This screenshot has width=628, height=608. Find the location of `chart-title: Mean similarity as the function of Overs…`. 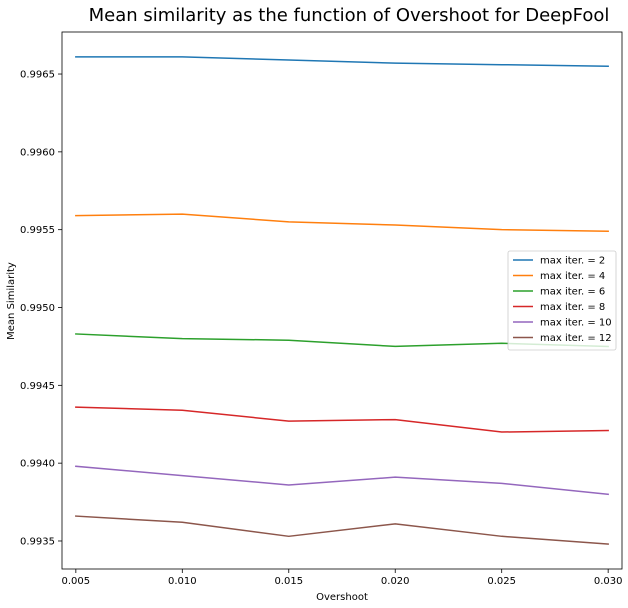

chart-title: Mean similarity as the function of Overs… is located at coordinates (349, 15).